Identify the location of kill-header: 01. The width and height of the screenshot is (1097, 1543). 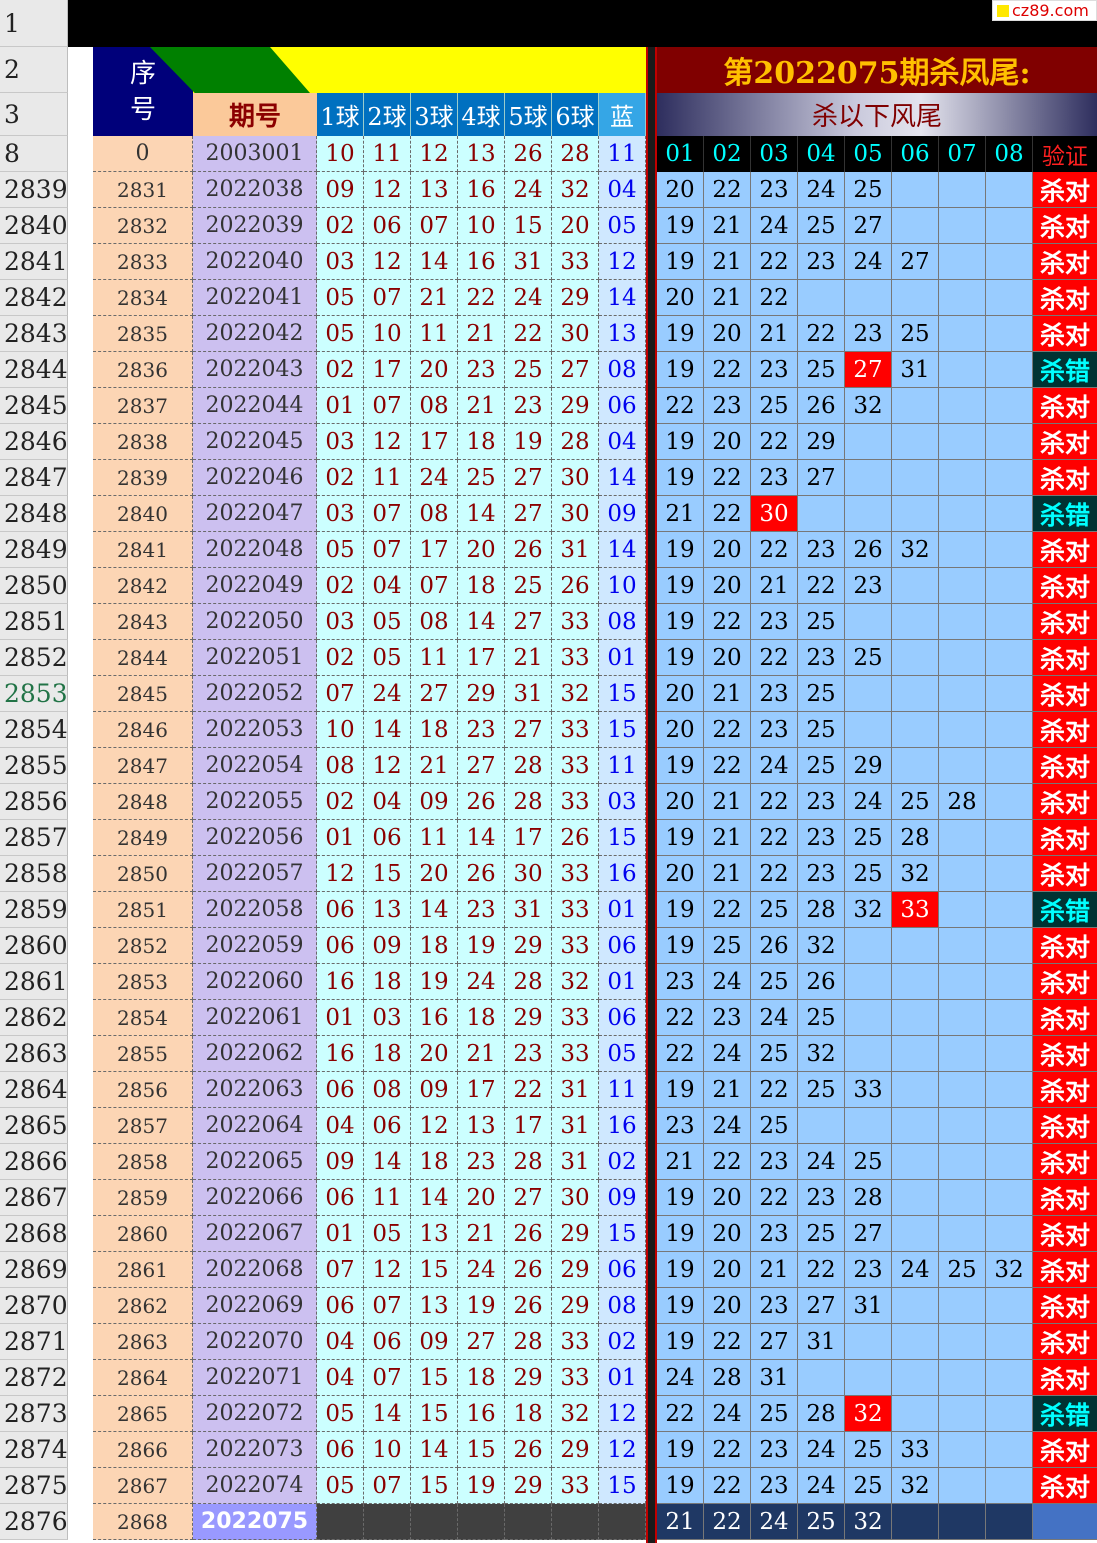
(680, 154).